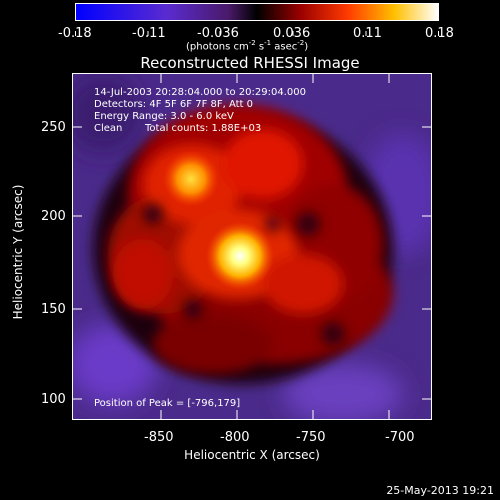  What do you see at coordinates (311, 437) in the screenshot?
I see `x-tick-label: -750` at bounding box center [311, 437].